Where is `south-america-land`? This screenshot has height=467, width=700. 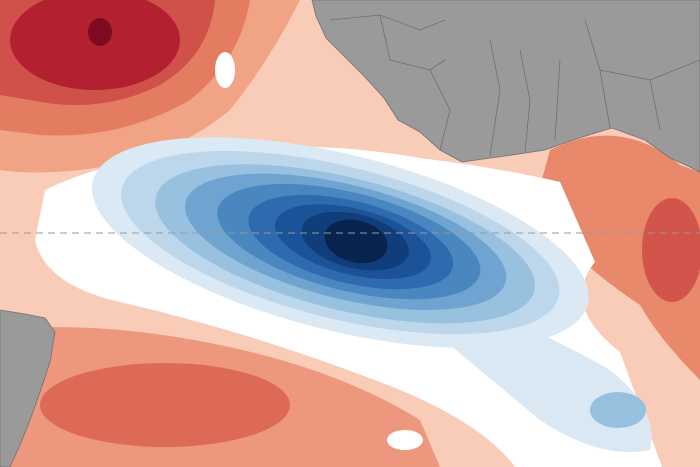
south-america-land is located at coordinates (28, 388).